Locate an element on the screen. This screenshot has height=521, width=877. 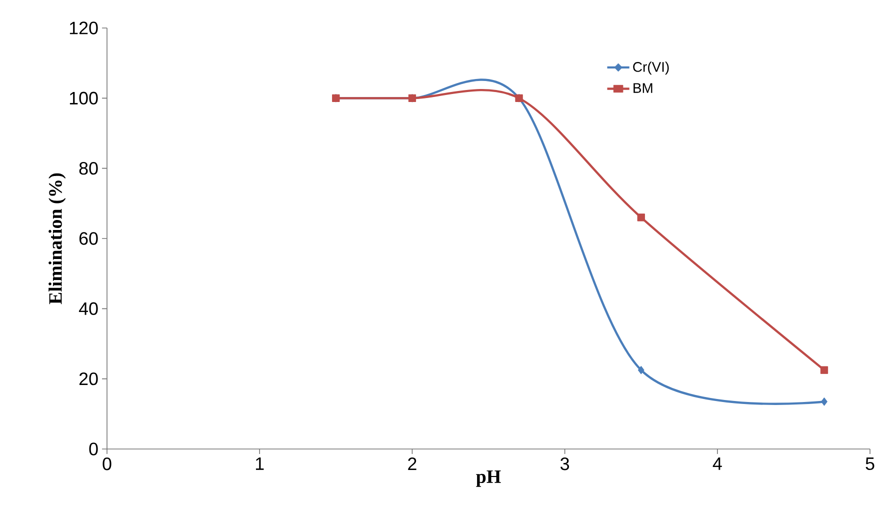
y-tick-label: 40 is located at coordinates (88, 309).